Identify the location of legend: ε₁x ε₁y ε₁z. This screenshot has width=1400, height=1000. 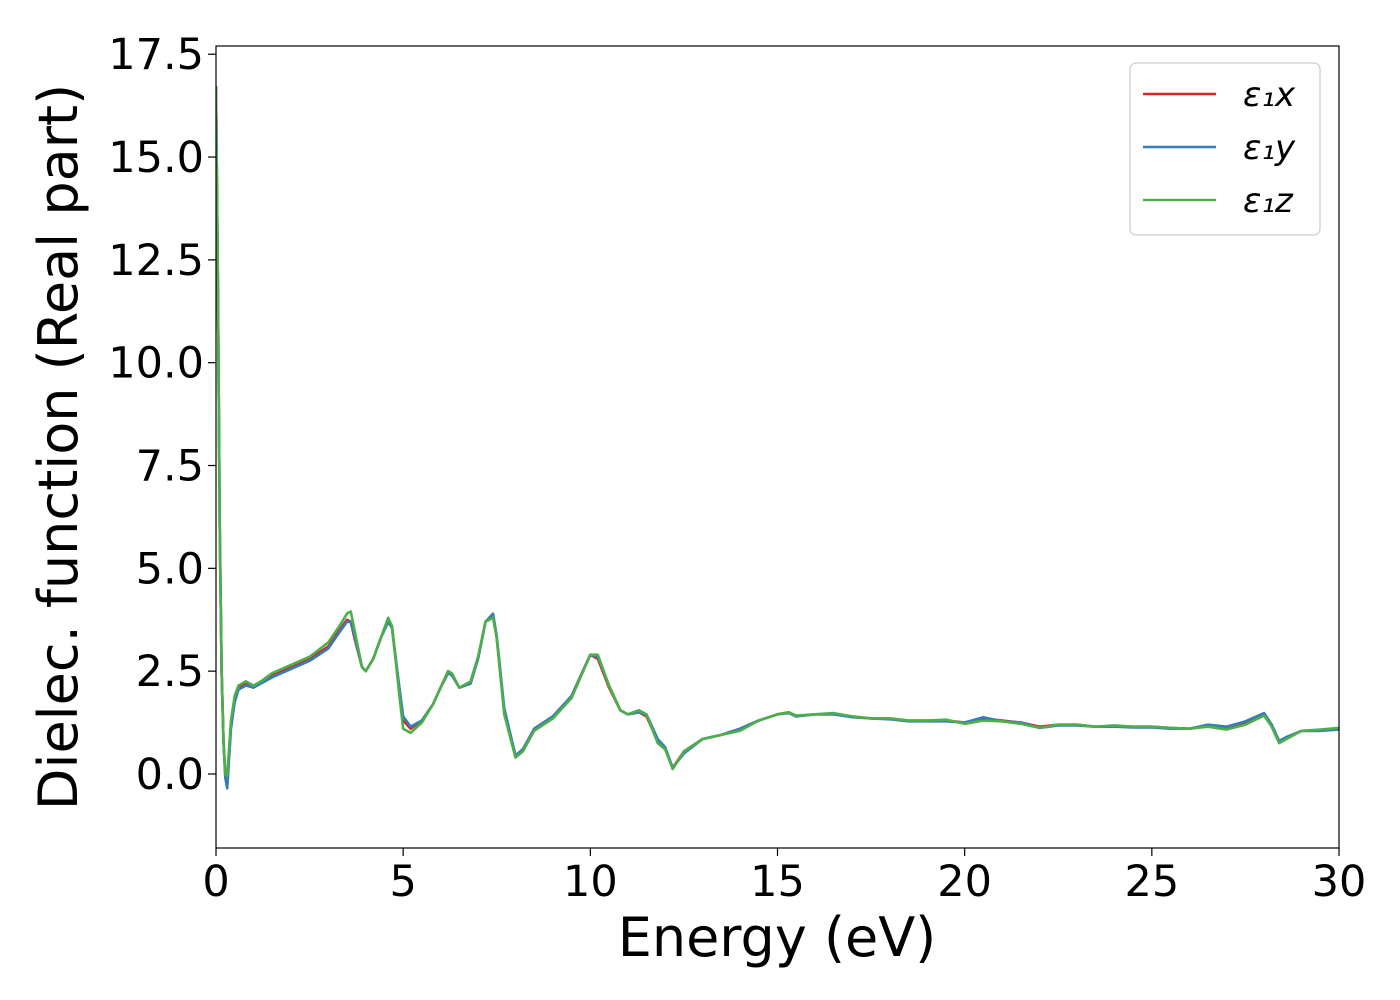
(1225, 149).